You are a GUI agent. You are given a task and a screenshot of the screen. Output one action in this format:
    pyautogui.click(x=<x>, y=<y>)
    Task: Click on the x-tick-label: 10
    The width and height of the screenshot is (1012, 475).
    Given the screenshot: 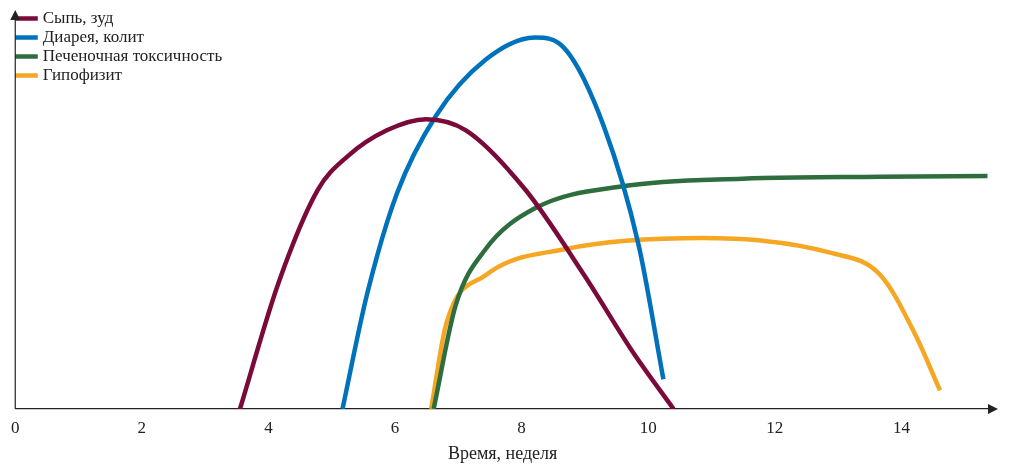 What is the action you would take?
    pyautogui.click(x=648, y=427)
    